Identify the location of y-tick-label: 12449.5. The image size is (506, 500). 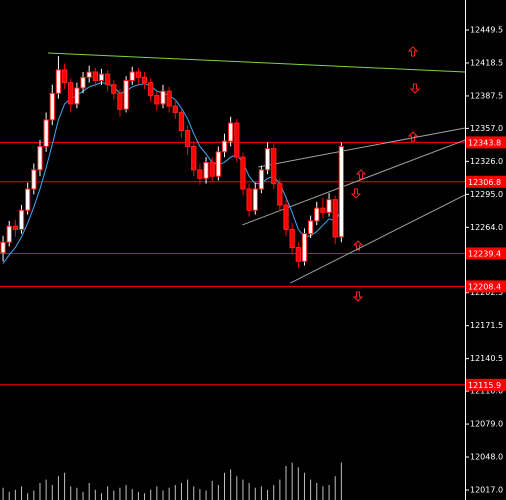
(486, 29).